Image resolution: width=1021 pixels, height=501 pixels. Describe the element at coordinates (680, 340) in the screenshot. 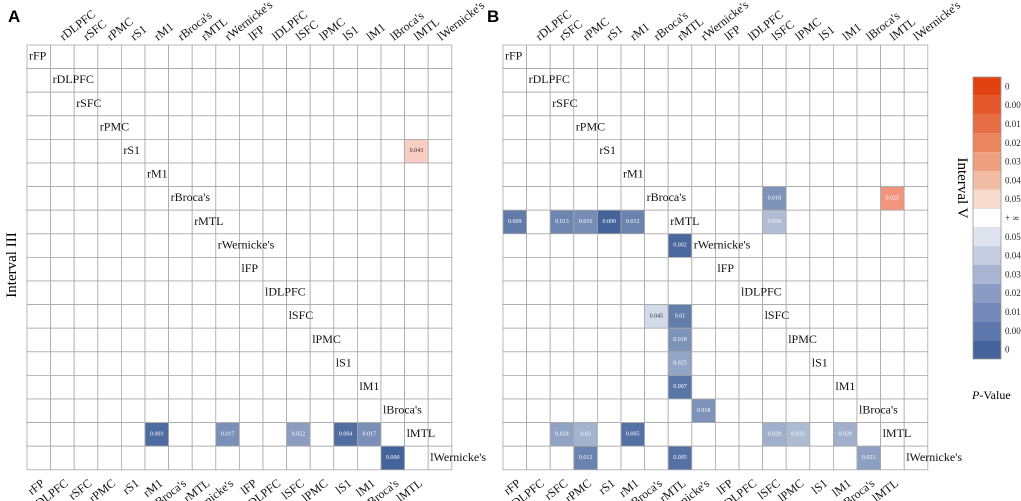

I see `cell-value: 0.018` at that location.